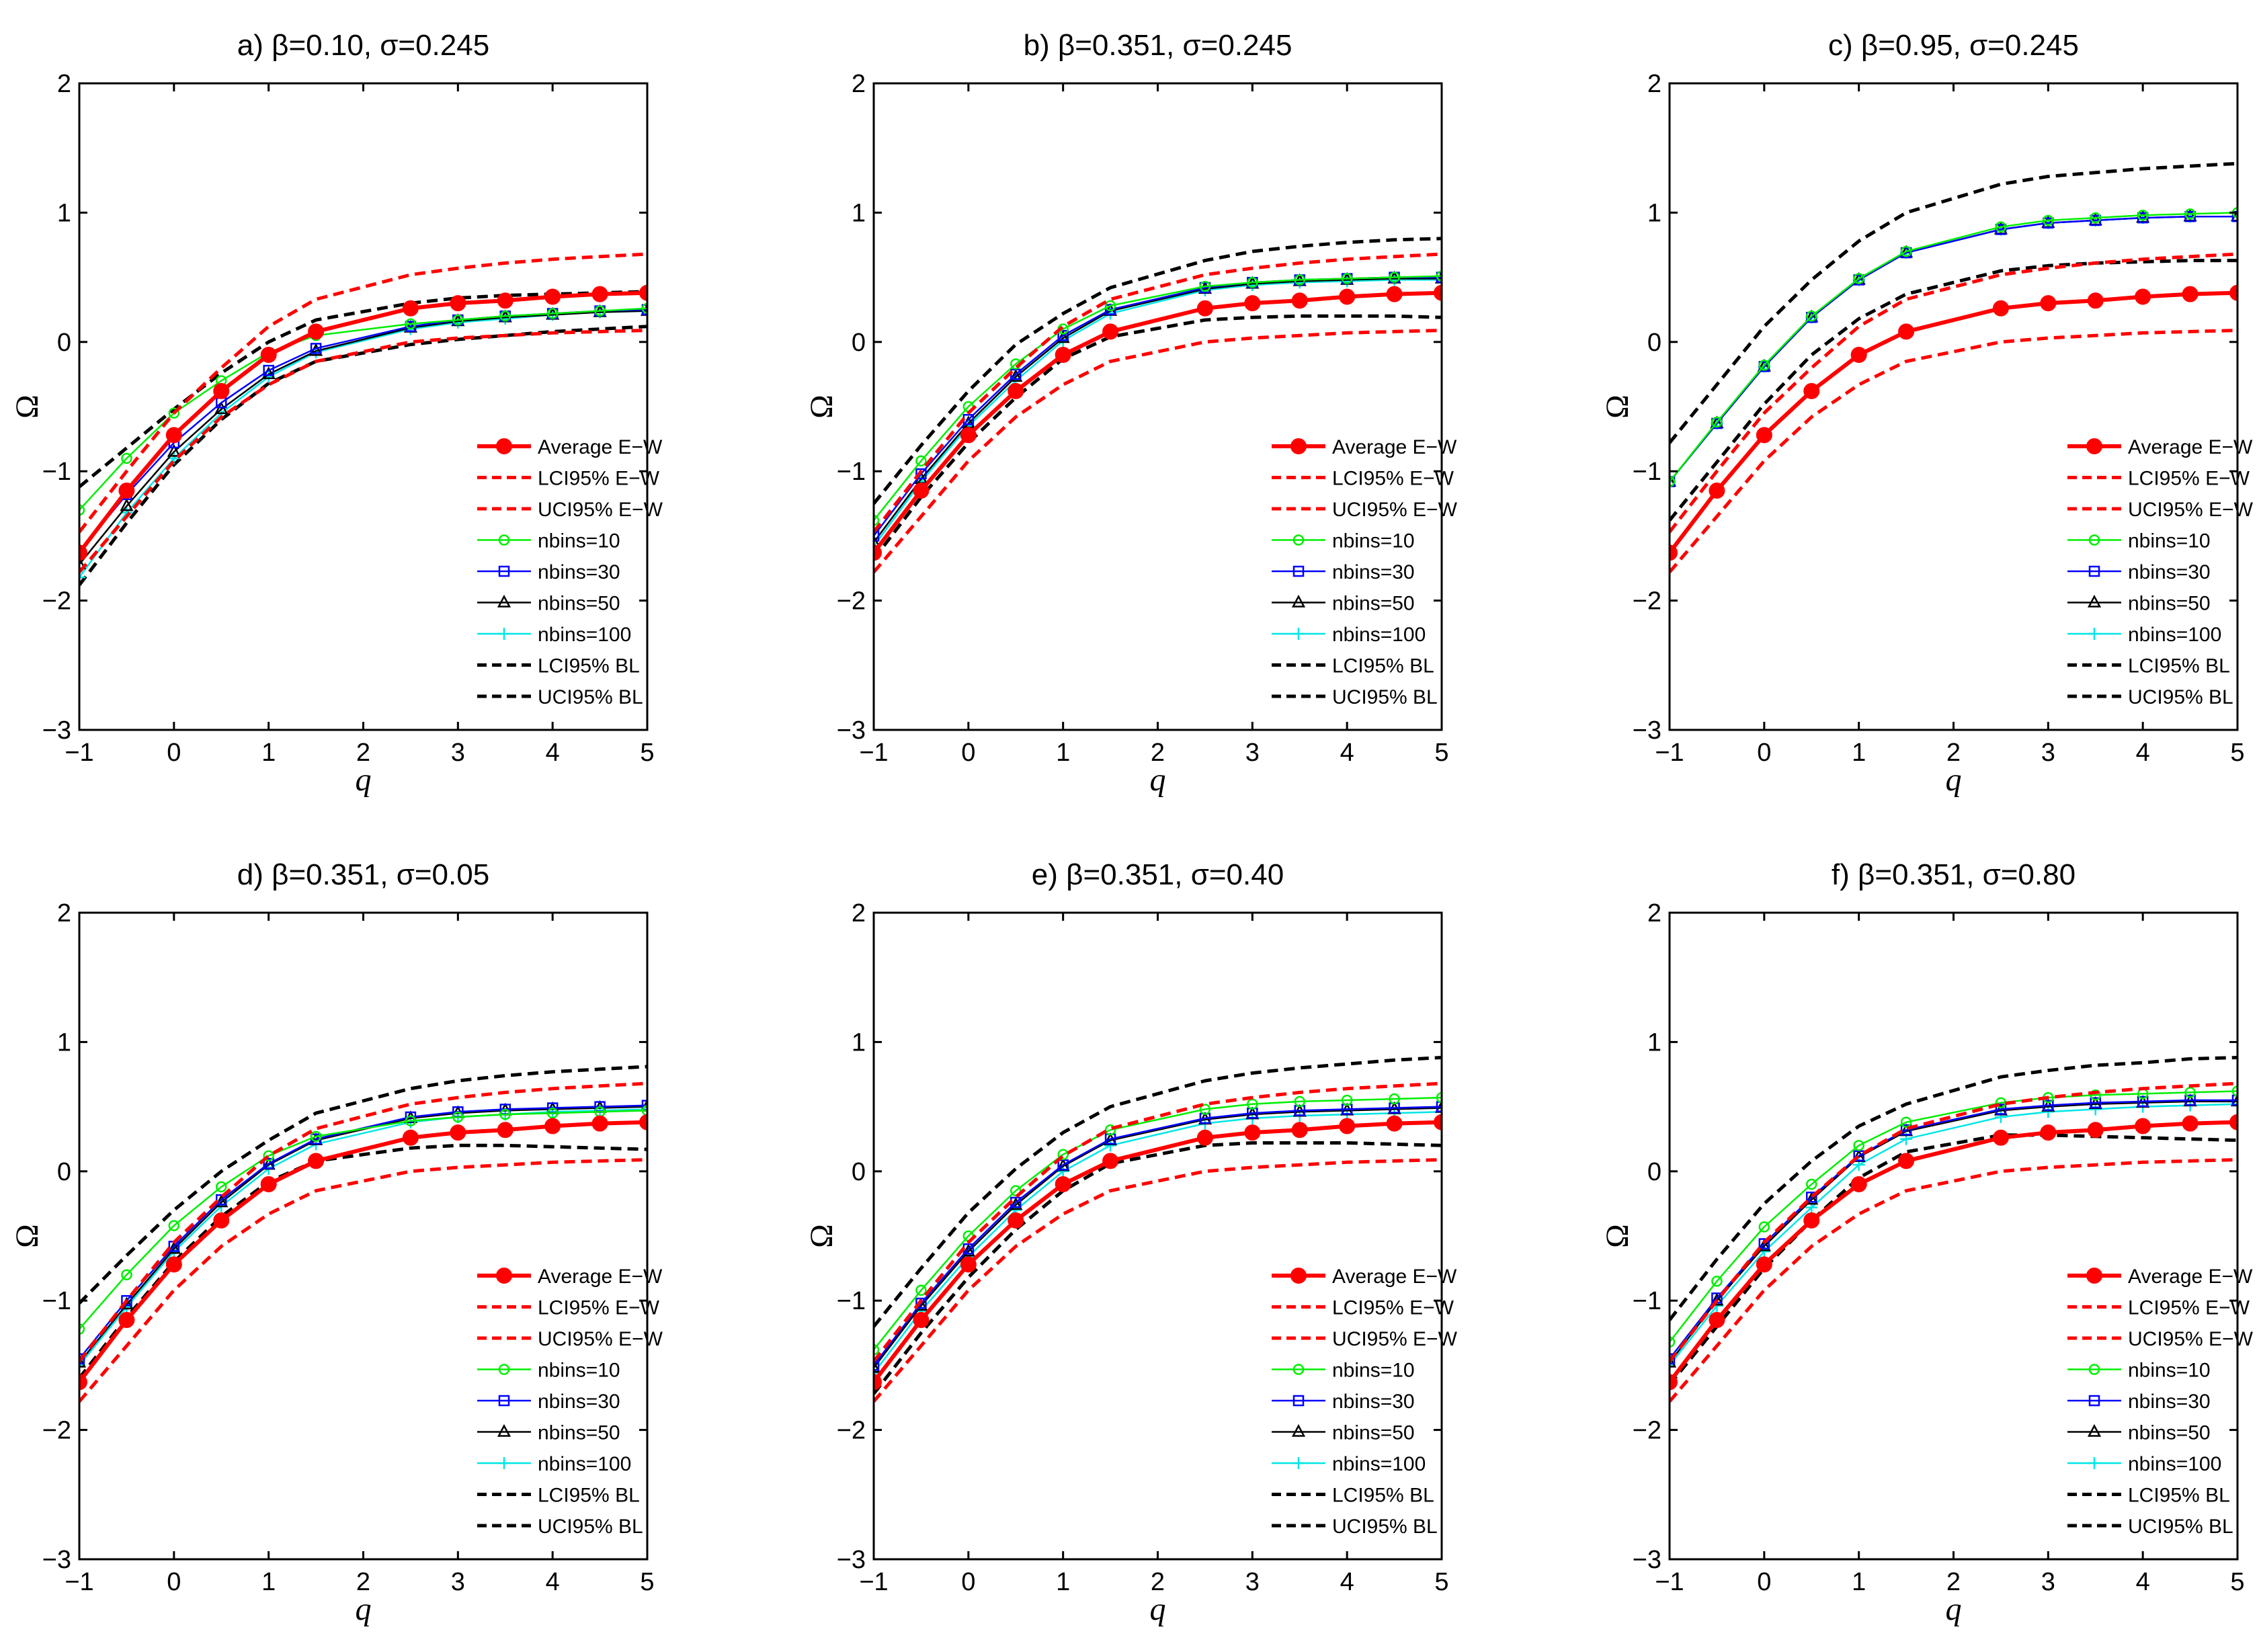 This screenshot has height=1652, width=2259. Describe the element at coordinates (601, 1339) in the screenshot. I see `legend-label: UCI95% E−W` at that location.